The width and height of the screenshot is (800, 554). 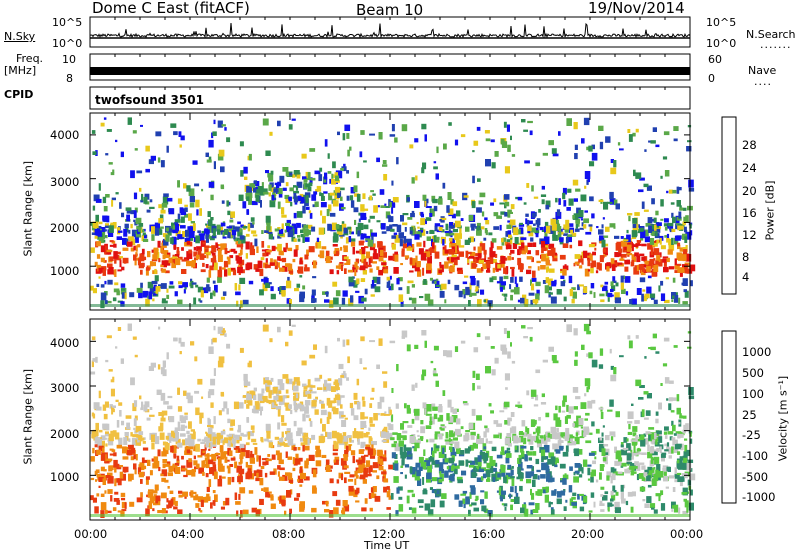 What do you see at coordinates (387, 545) in the screenshot?
I see `xlabel: Time UT` at bounding box center [387, 545].